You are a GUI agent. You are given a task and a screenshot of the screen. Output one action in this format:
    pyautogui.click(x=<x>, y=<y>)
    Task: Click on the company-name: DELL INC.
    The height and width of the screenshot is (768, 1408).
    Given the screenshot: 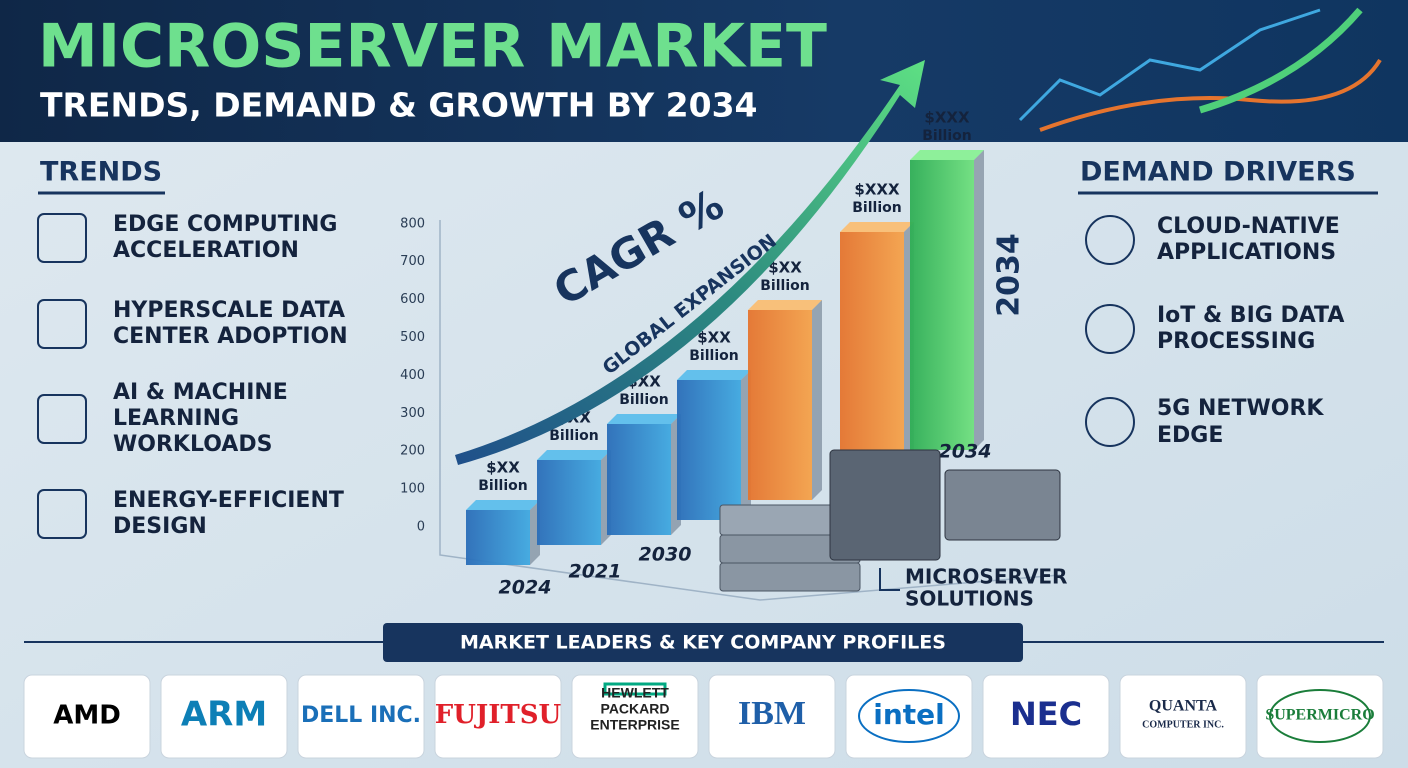 What is the action you would take?
    pyautogui.click(x=361, y=715)
    